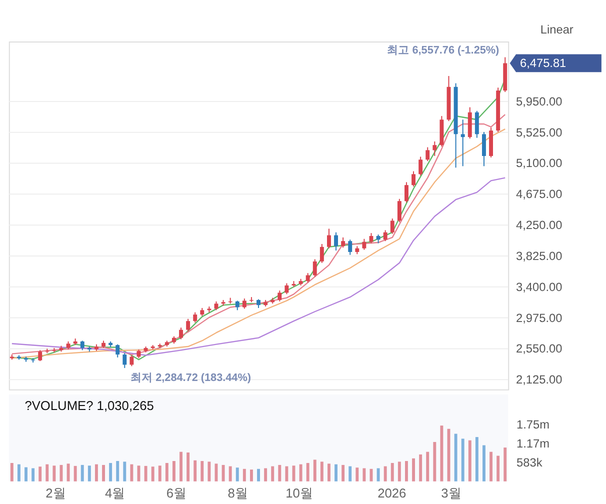  I want to click on y-tick-label: 2,125.00, so click(539, 379).